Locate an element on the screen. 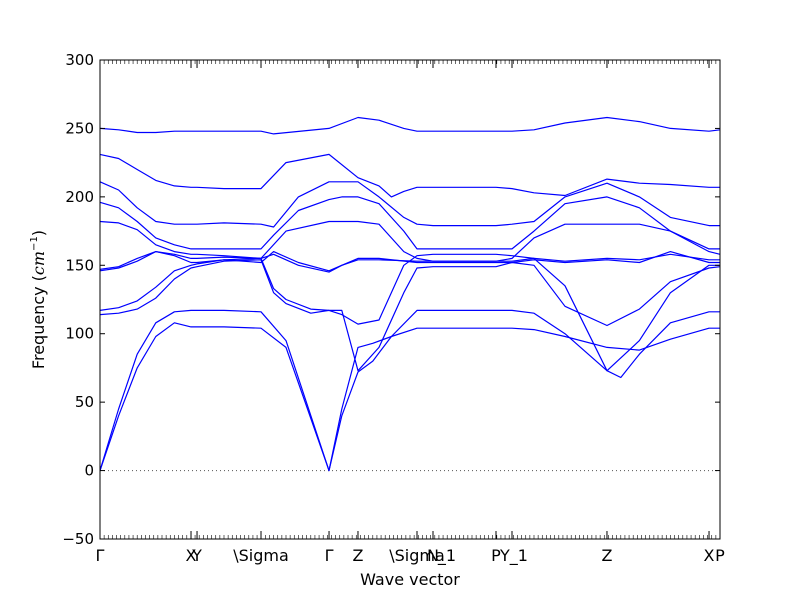 The width and height of the screenshot is (800, 600). y-tick-label: −50 is located at coordinates (78, 539).